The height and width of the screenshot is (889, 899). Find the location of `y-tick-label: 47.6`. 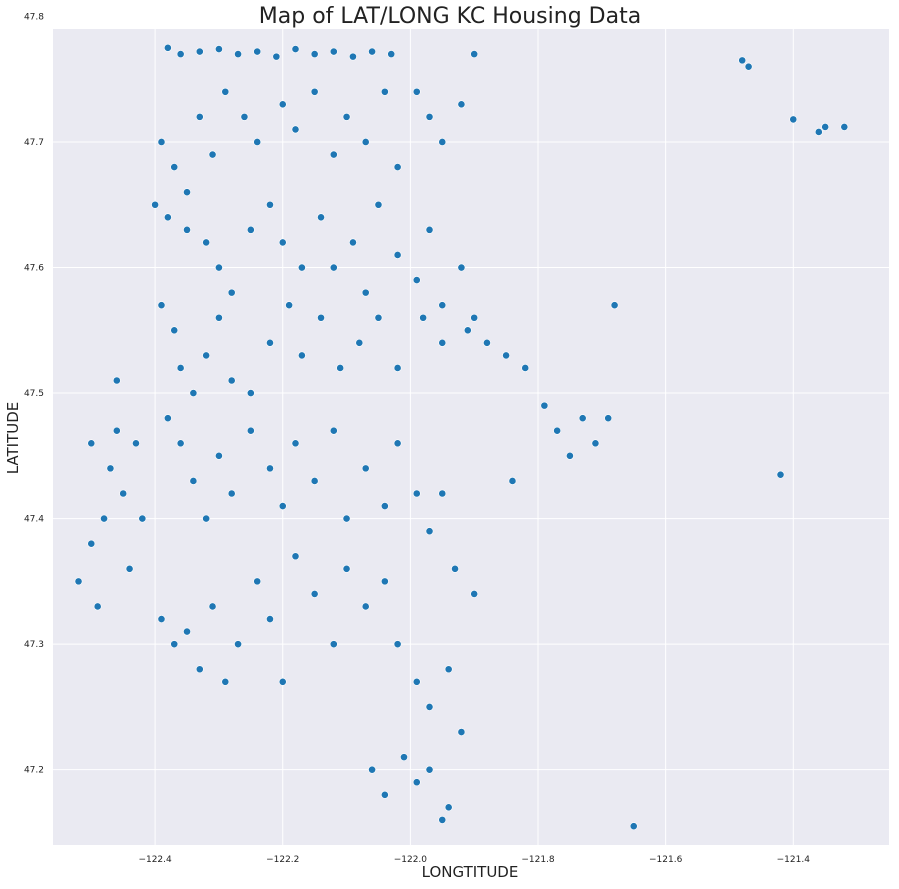

y-tick-label: 47.6 is located at coordinates (34, 269).